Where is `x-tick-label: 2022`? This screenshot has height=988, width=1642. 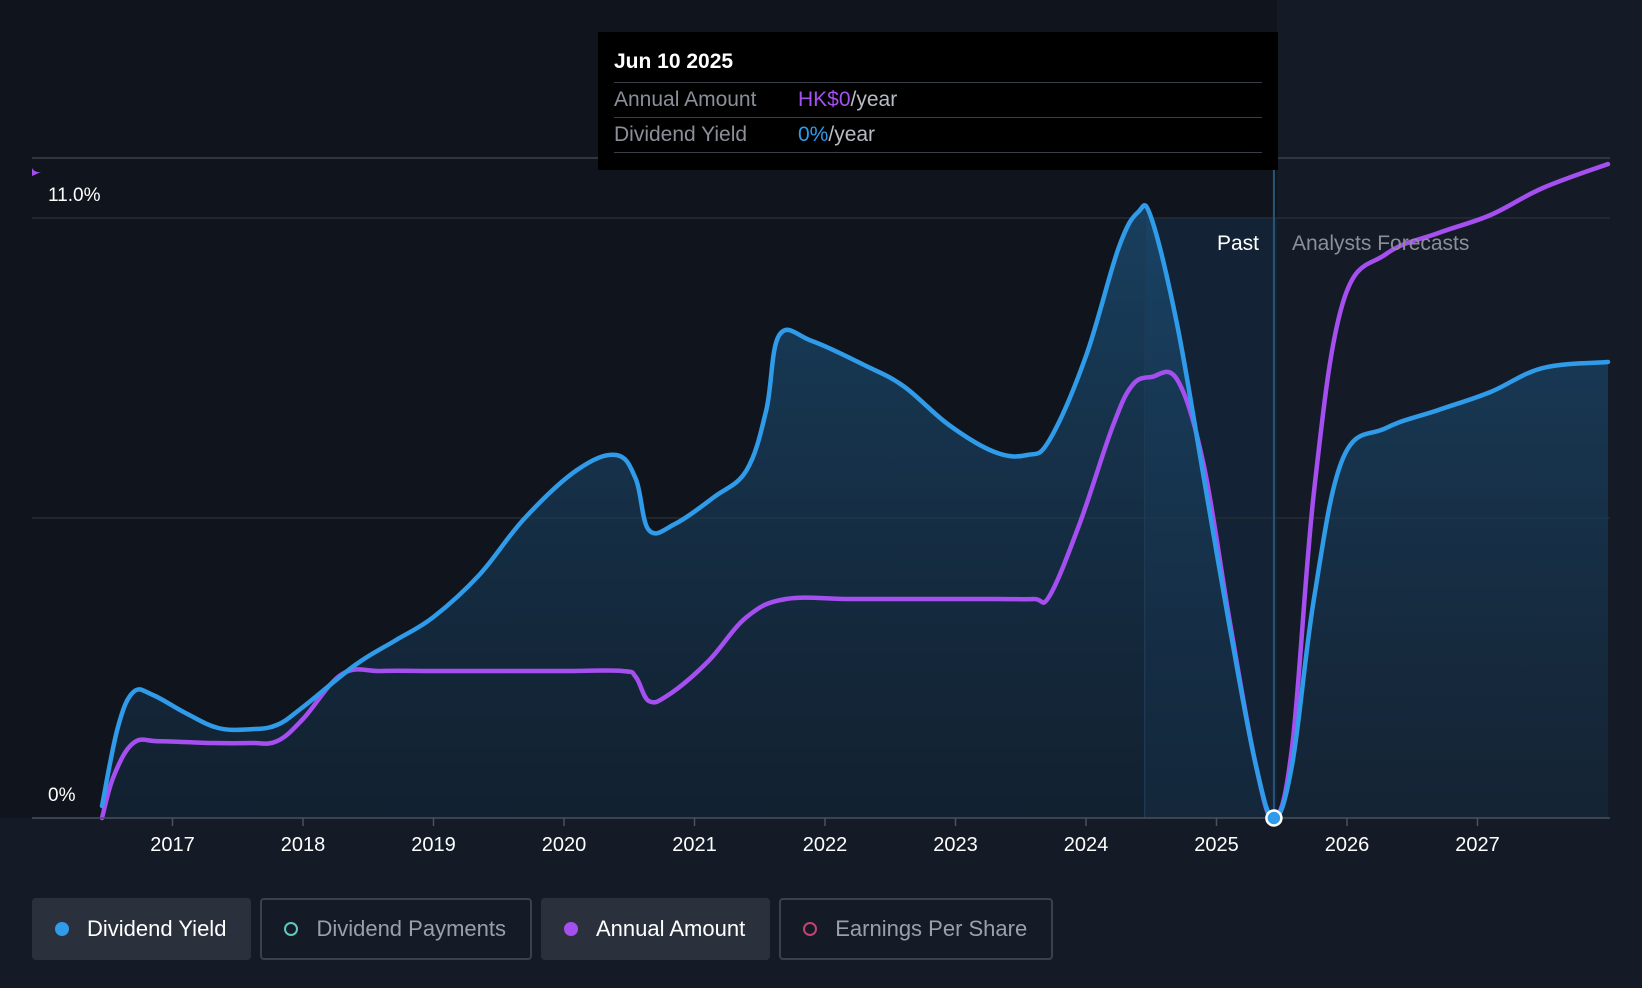
x-tick-label: 2022 is located at coordinates (825, 845).